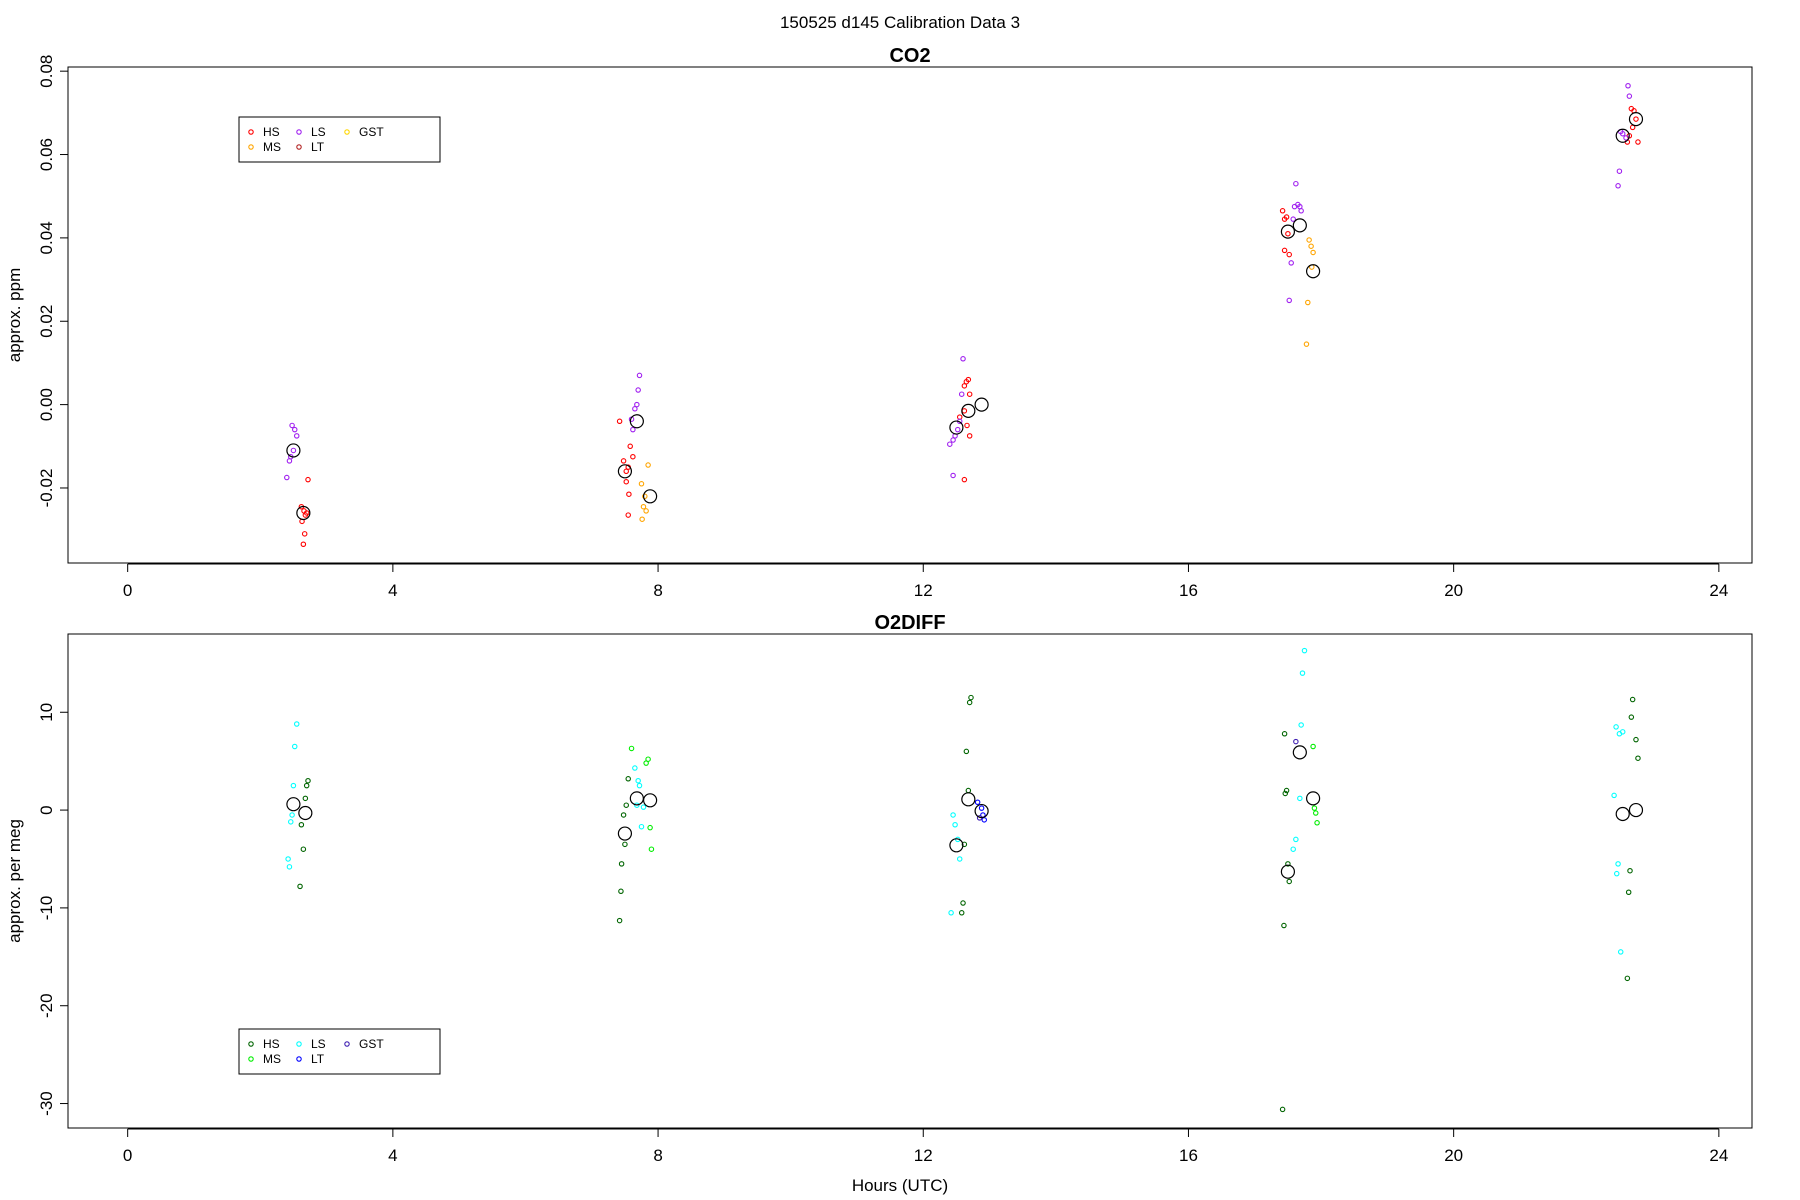 The image size is (1800, 1200). I want to click on x-tick-label: 20, so click(1453, 590).